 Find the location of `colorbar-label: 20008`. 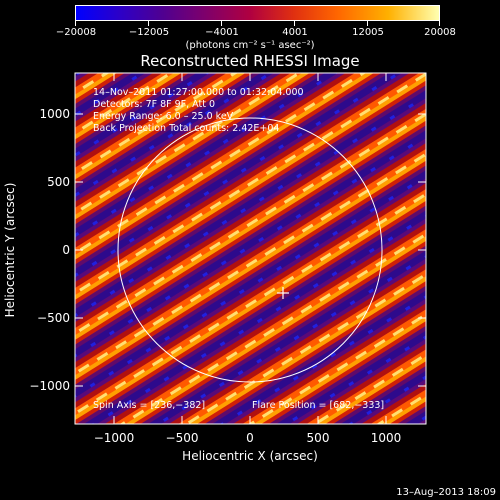

colorbar-label: 20008 is located at coordinates (440, 32).